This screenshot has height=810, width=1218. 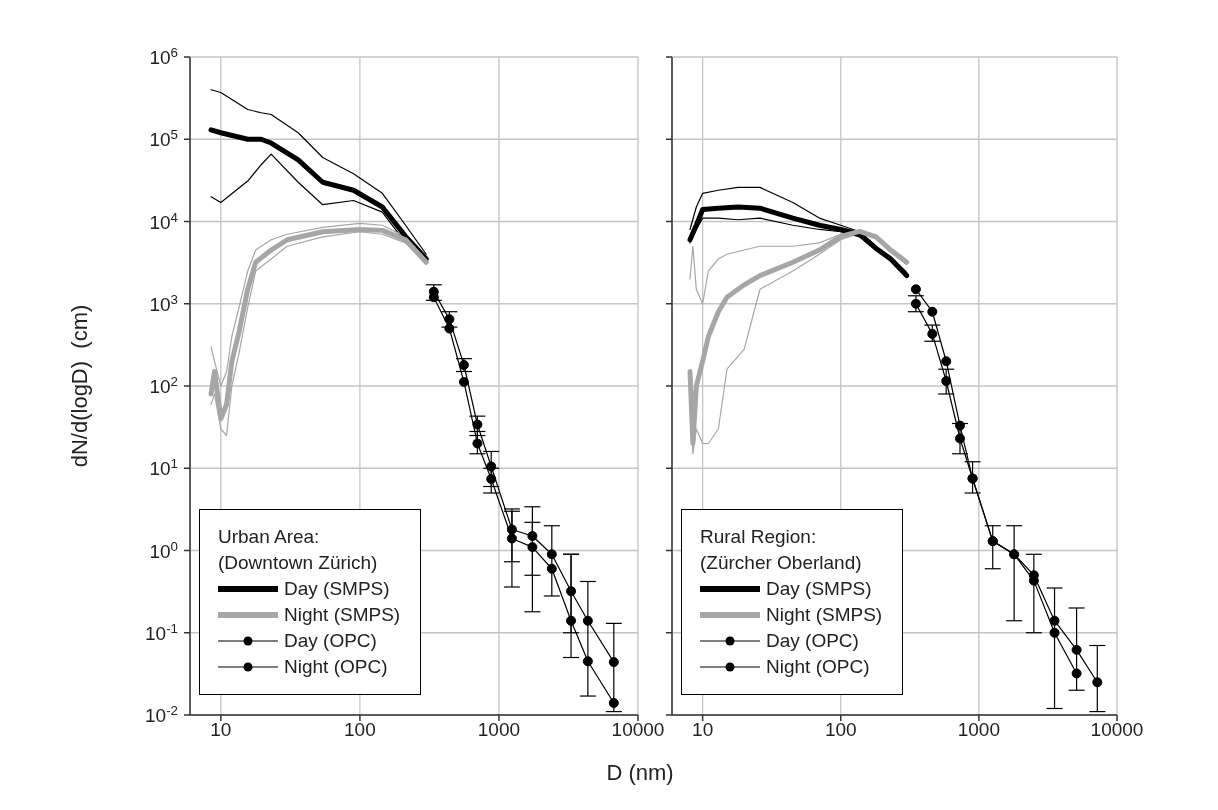 What do you see at coordinates (163, 385) in the screenshot?
I see `y-tick-label: 10$^{2}$` at bounding box center [163, 385].